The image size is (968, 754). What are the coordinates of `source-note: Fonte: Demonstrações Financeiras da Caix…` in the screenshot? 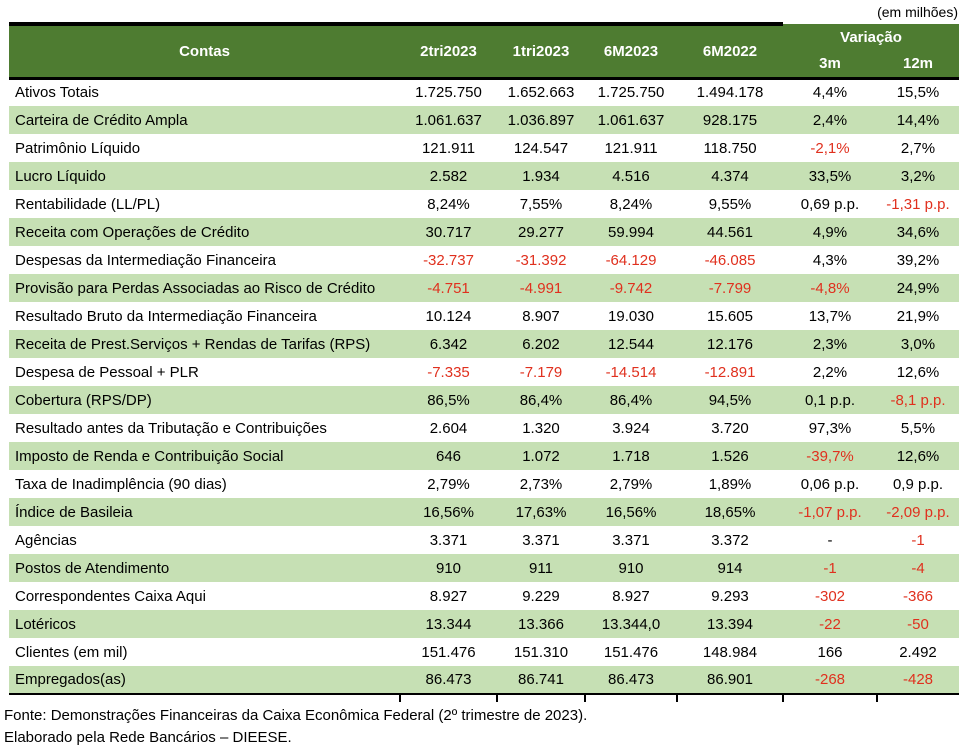 It's located at (296, 715).